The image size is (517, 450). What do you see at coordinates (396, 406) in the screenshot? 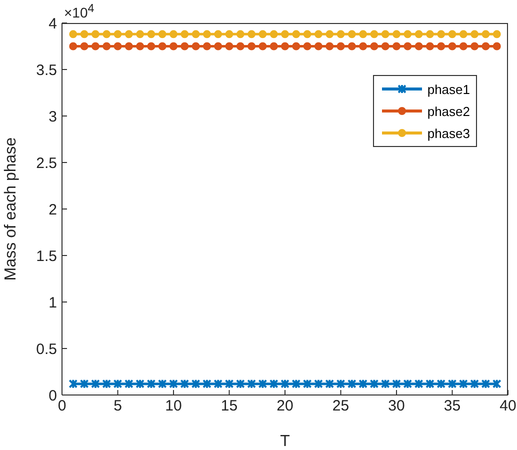
I see `x-tick-label: 30` at bounding box center [396, 406].